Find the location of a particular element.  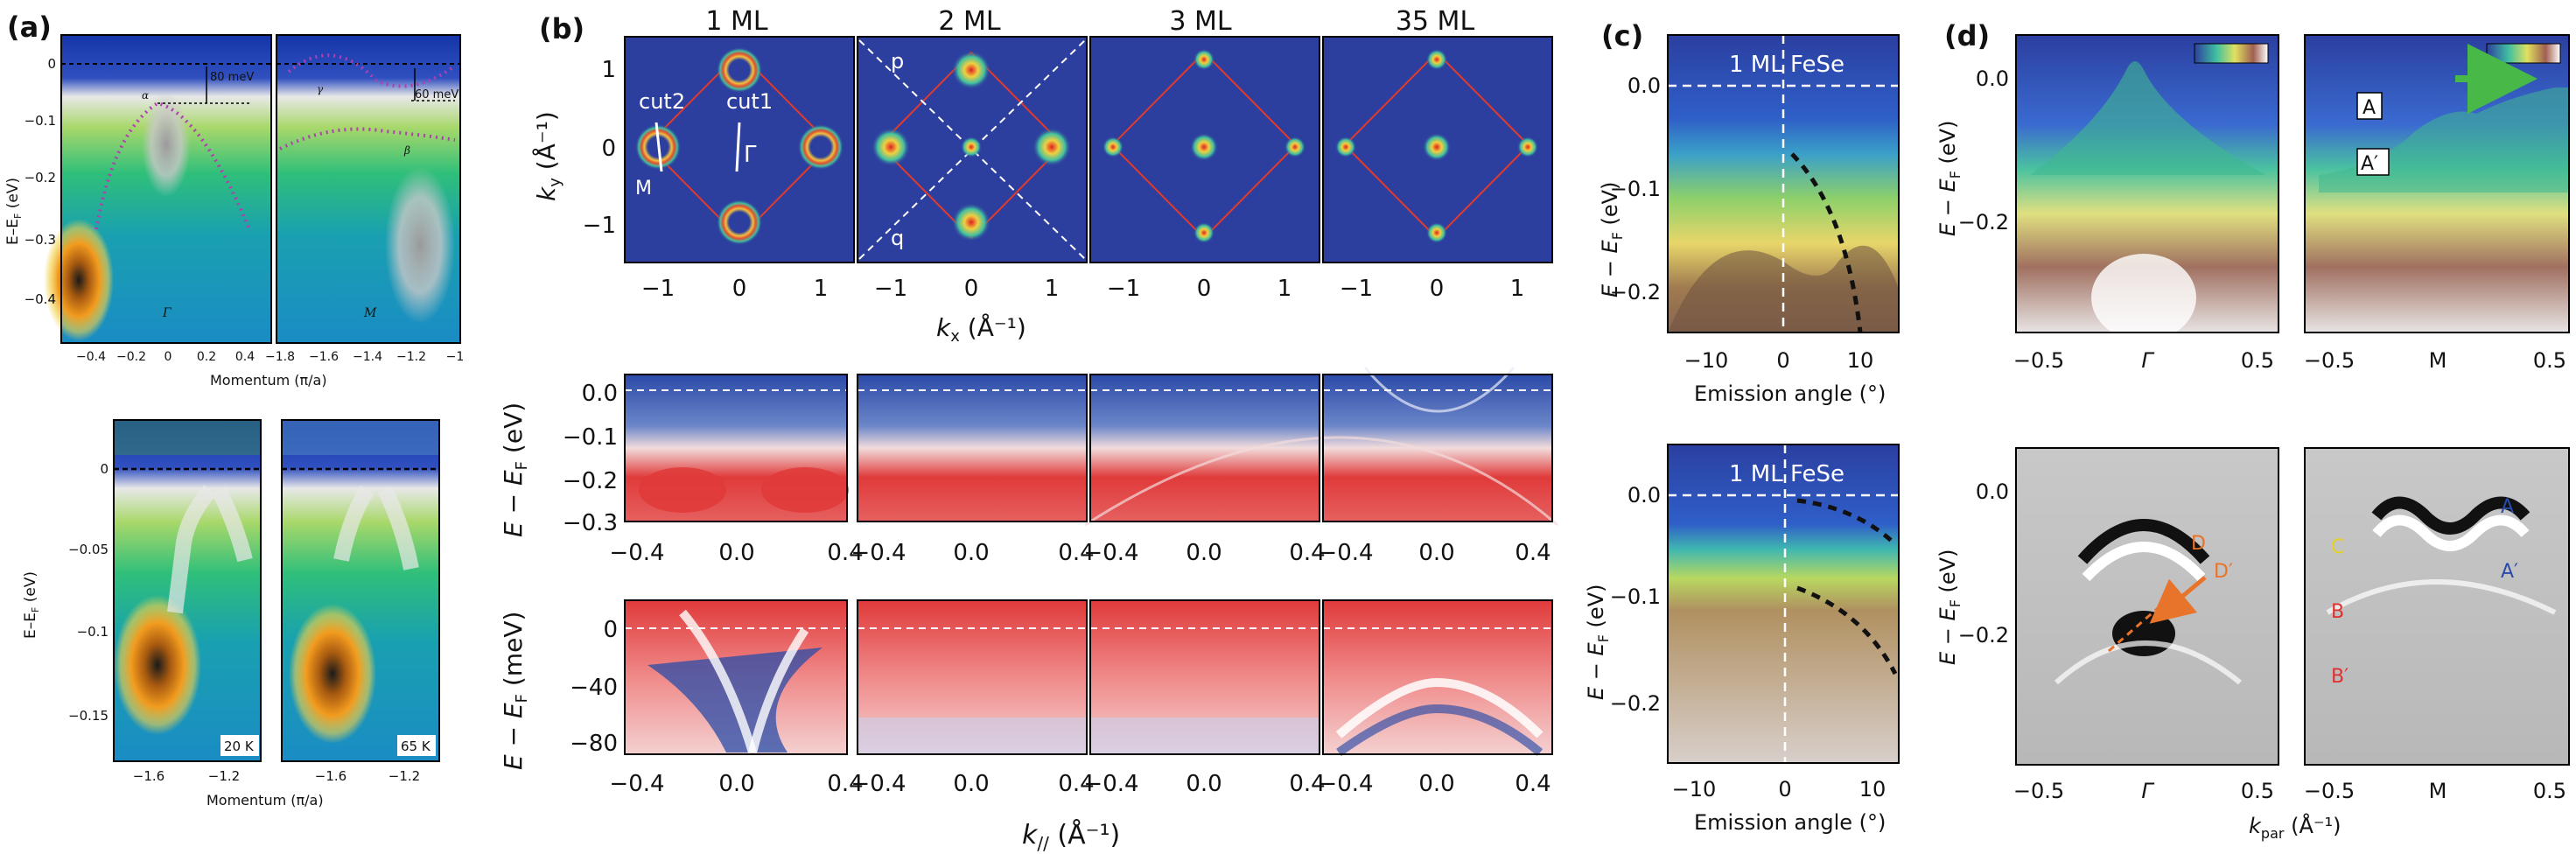

y-tick: −0.3 is located at coordinates (40, 240).